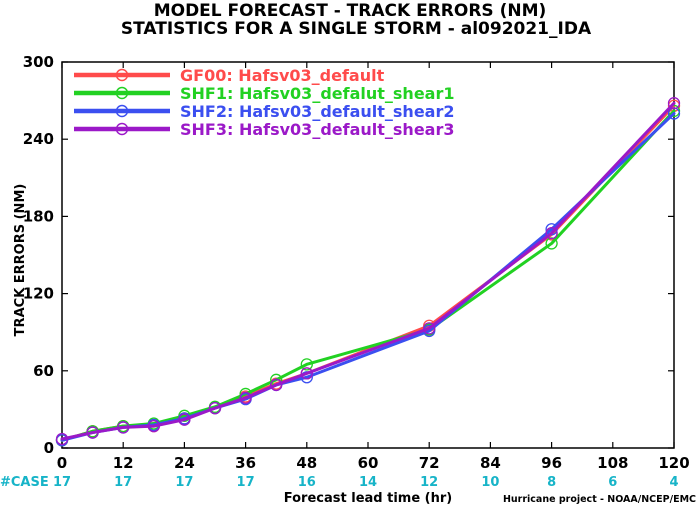 This screenshot has width=700, height=506. What do you see at coordinates (306, 463) in the screenshot?
I see `x-tick-label: 48` at bounding box center [306, 463].